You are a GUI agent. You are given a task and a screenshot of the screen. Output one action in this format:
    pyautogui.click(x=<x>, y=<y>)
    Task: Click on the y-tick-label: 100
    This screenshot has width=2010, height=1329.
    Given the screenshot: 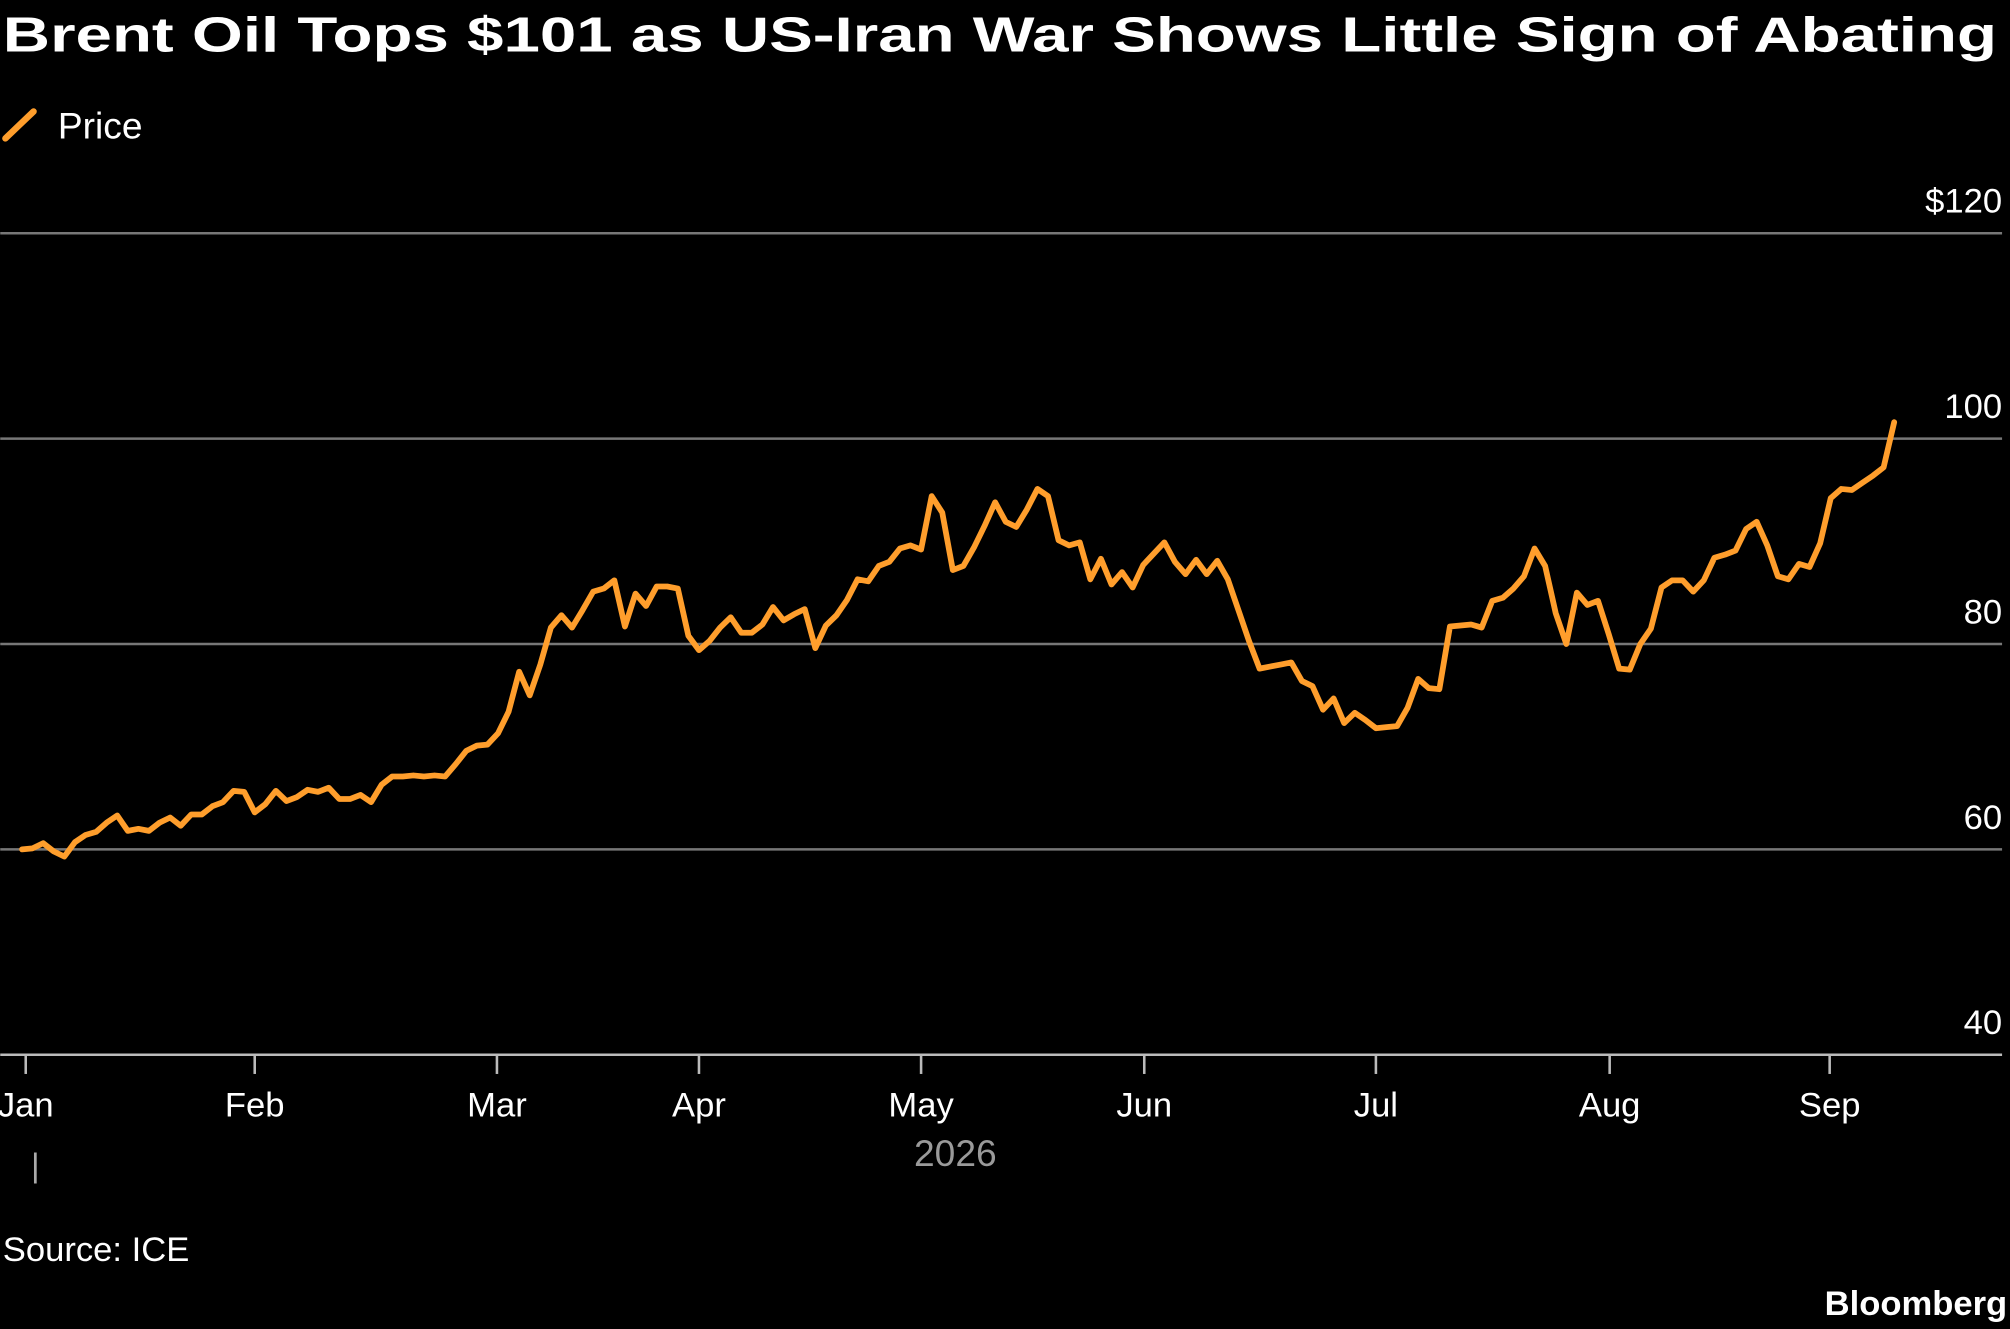 What is the action you would take?
    pyautogui.click(x=1973, y=407)
    